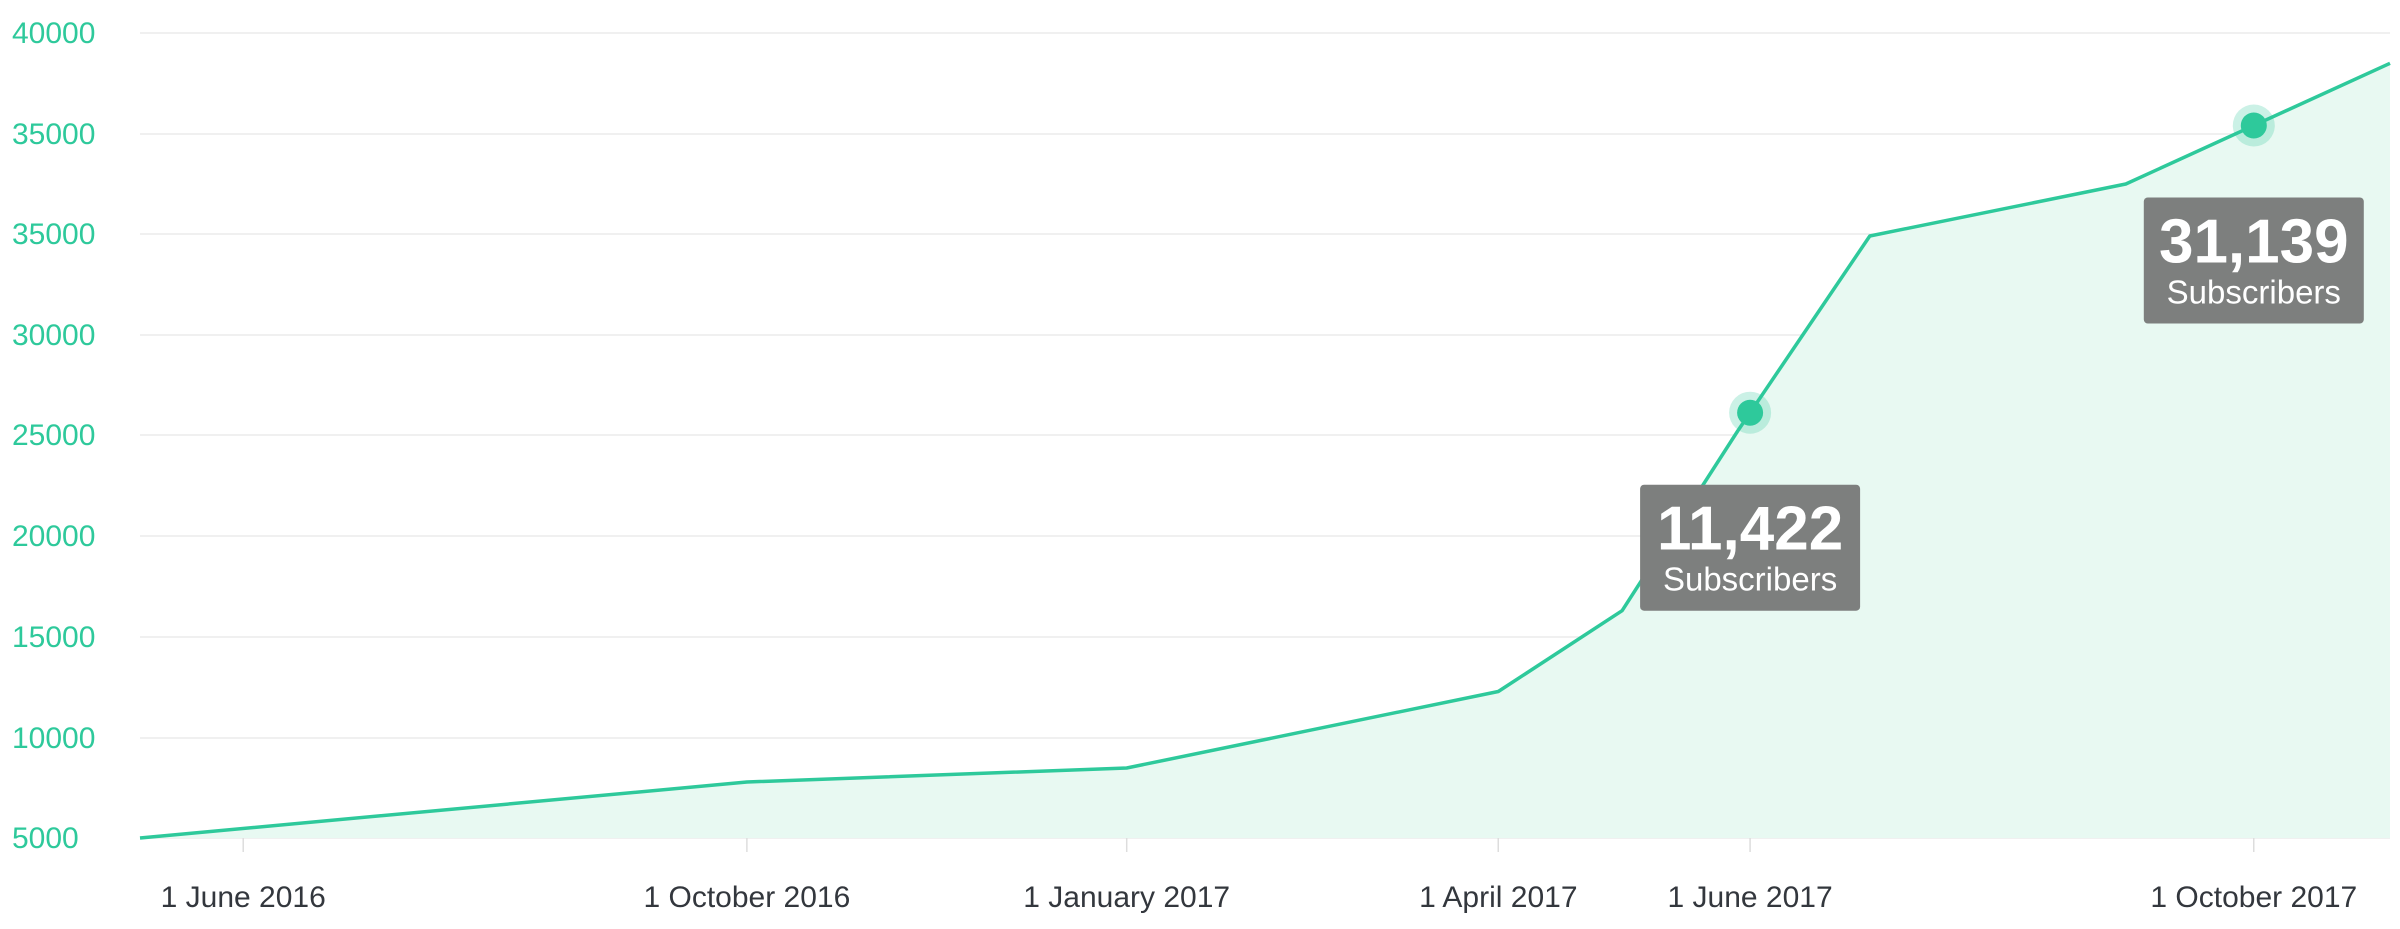 This screenshot has height=929, width=2400. What do you see at coordinates (53, 637) in the screenshot?
I see `y-tick-label: 15000` at bounding box center [53, 637].